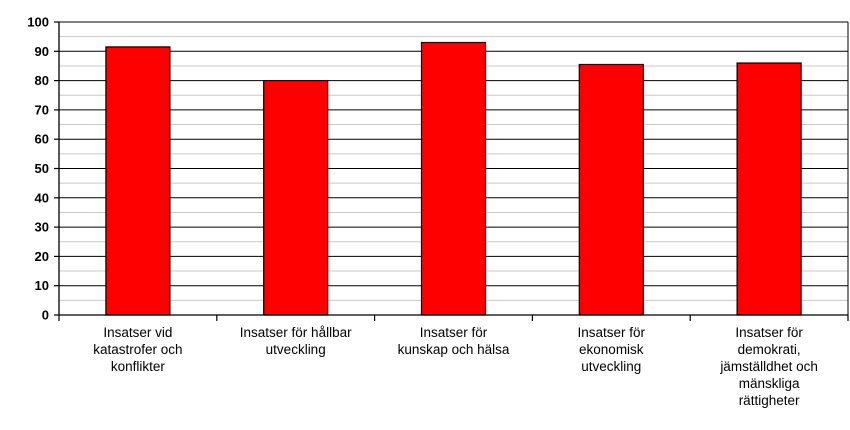 Image resolution: width=850 pixels, height=430 pixels. Describe the element at coordinates (38, 22) in the screenshot. I see `y-tick-label: 100` at that location.